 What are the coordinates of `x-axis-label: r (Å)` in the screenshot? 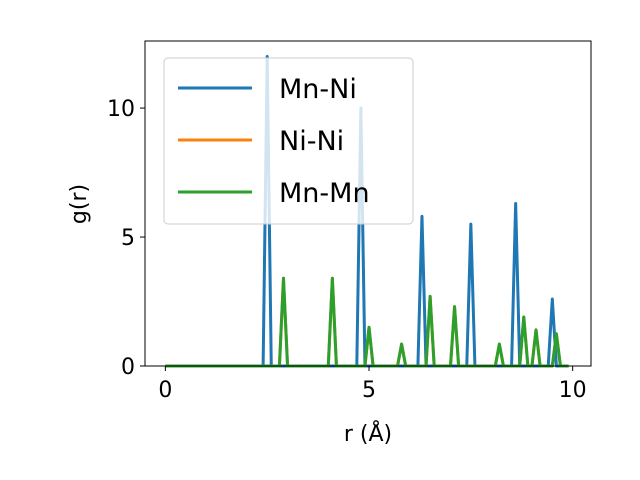 It's located at (368, 433).